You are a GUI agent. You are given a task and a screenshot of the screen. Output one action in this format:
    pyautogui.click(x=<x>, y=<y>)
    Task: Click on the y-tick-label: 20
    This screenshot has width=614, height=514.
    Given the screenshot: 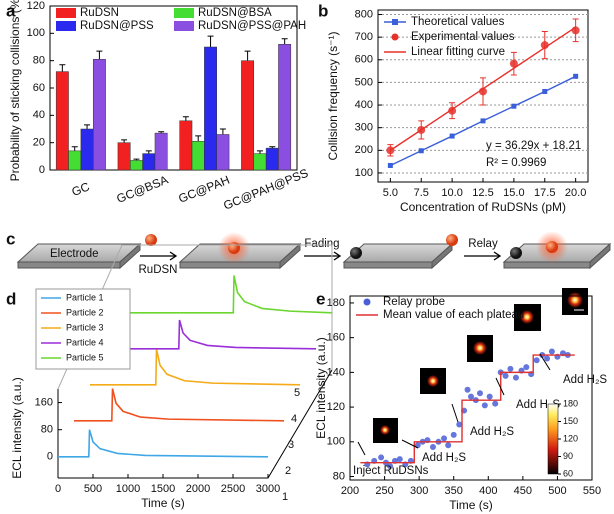 What is the action you would take?
    pyautogui.click(x=39, y=143)
    